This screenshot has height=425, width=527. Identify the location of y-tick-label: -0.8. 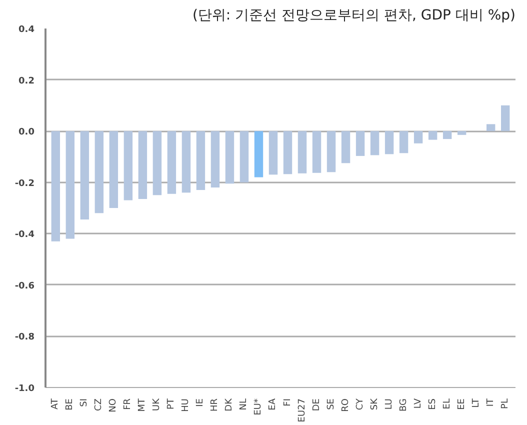
(24, 337).